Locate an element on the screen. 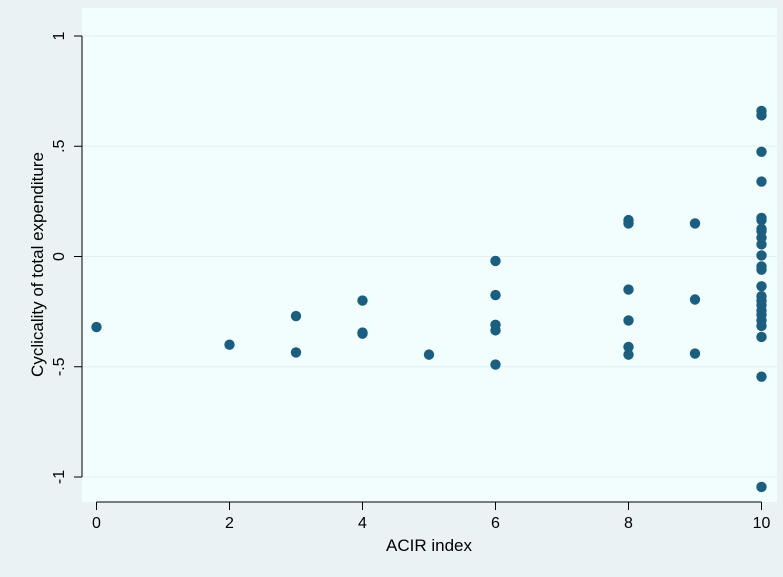 The width and height of the screenshot is (783, 577). y-tick-label: 0 is located at coordinates (59, 256).